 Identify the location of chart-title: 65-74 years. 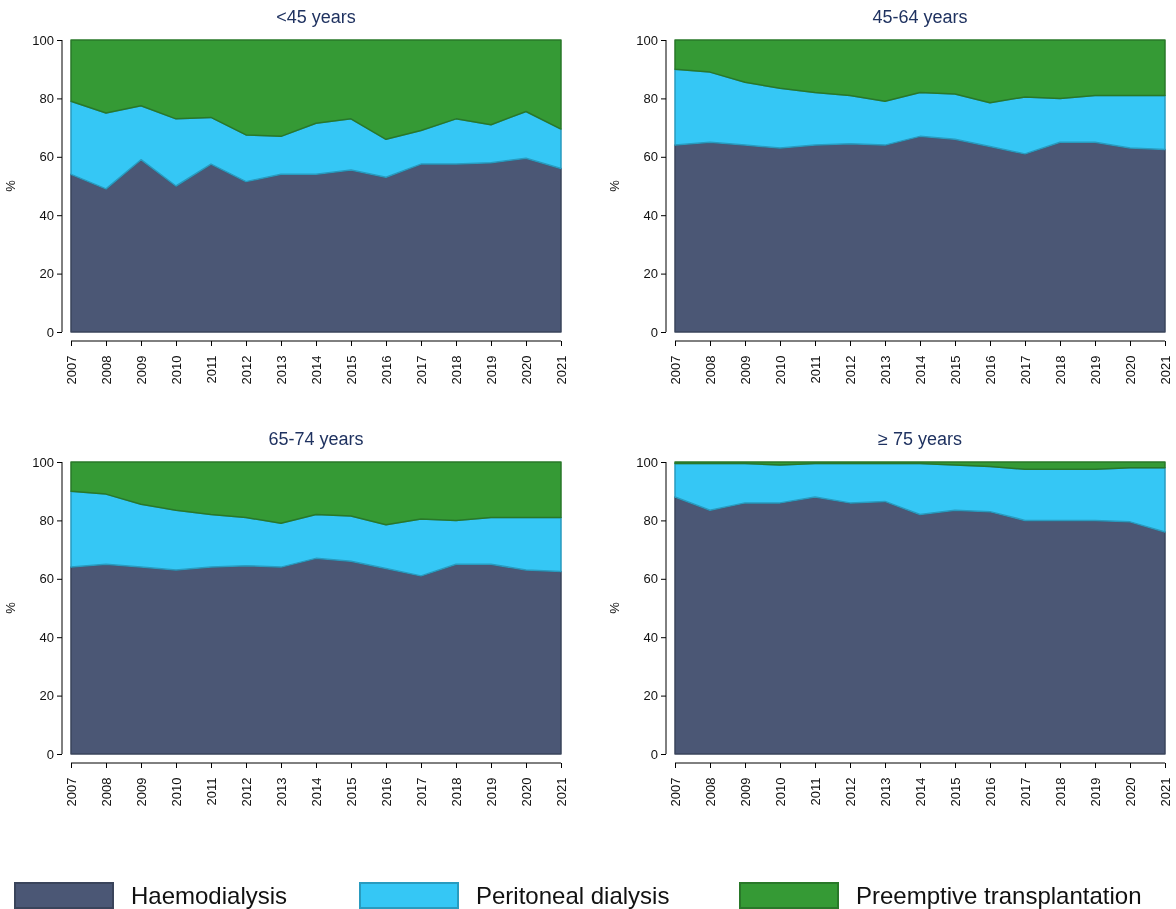
(316, 439).